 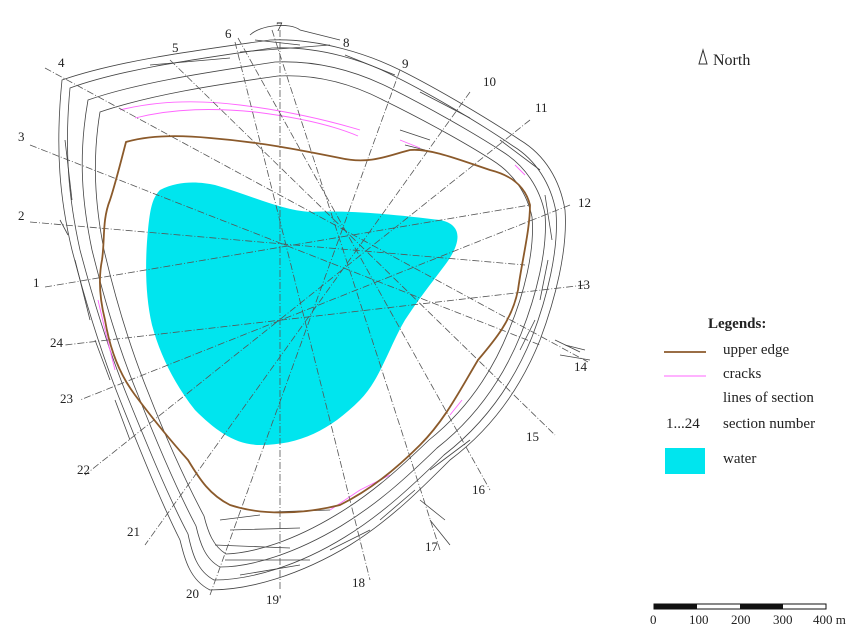 I want to click on legend-item-label: lines of section, so click(x=768, y=398).